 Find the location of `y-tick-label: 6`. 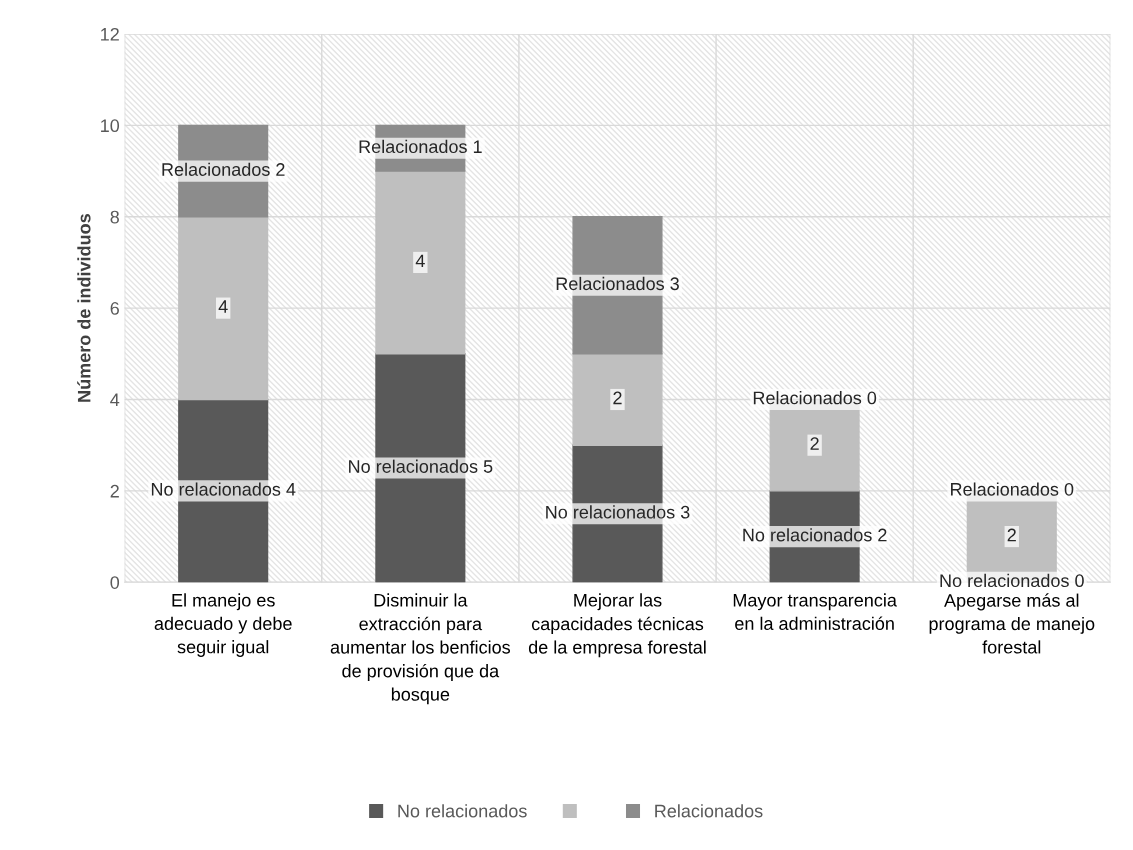

y-tick-label: 6 is located at coordinates (114, 308).